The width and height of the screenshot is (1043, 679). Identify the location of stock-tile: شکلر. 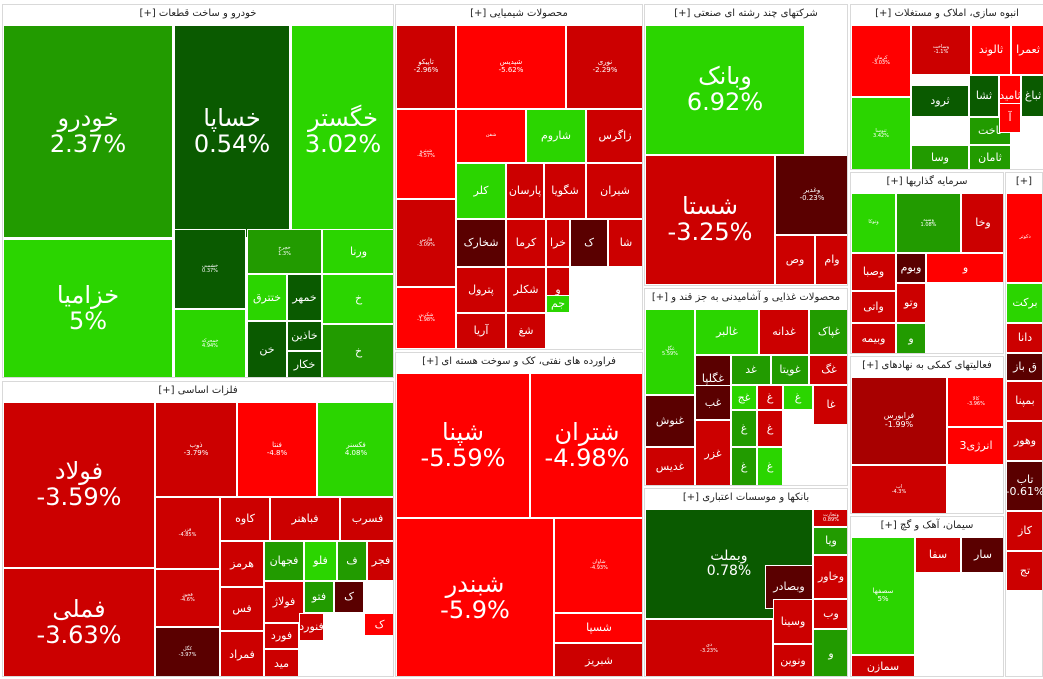
(526, 290).